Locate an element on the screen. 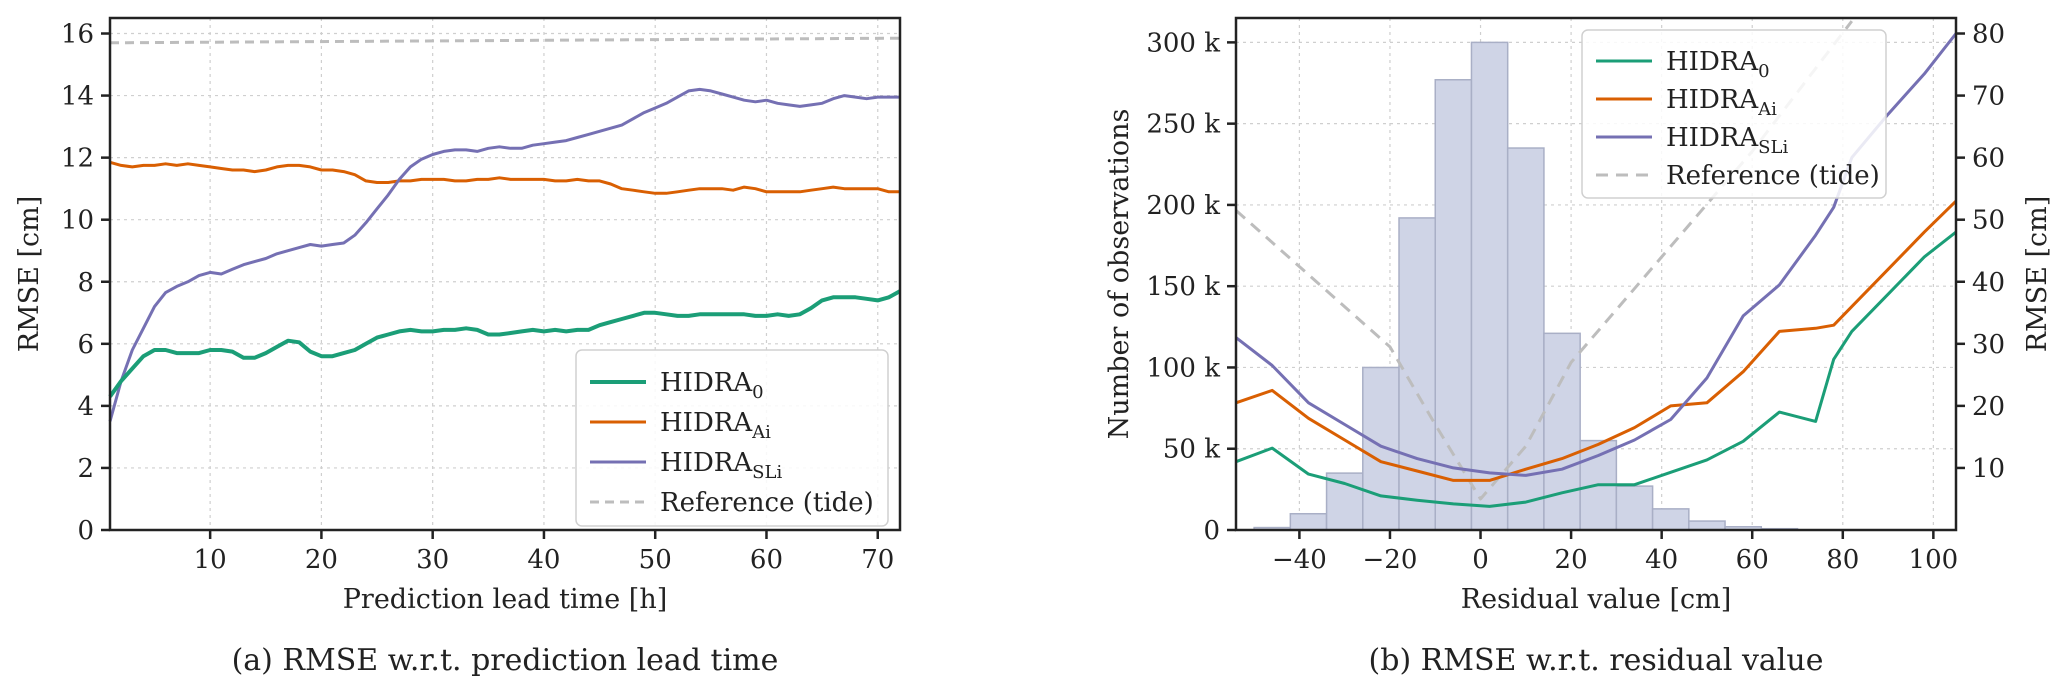 The image size is (2067, 699). left-y-tick-label: 300 k is located at coordinates (1183, 43).